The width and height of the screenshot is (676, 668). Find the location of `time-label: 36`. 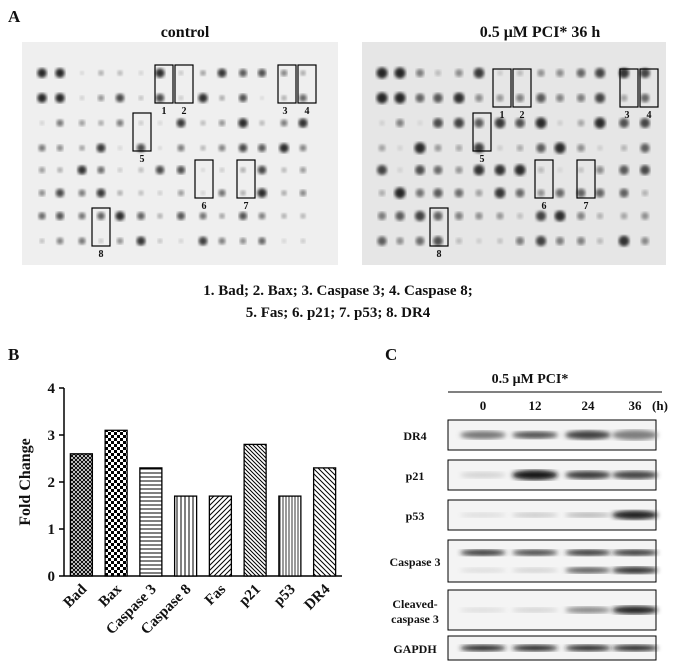

time-label: 36 is located at coordinates (636, 405).